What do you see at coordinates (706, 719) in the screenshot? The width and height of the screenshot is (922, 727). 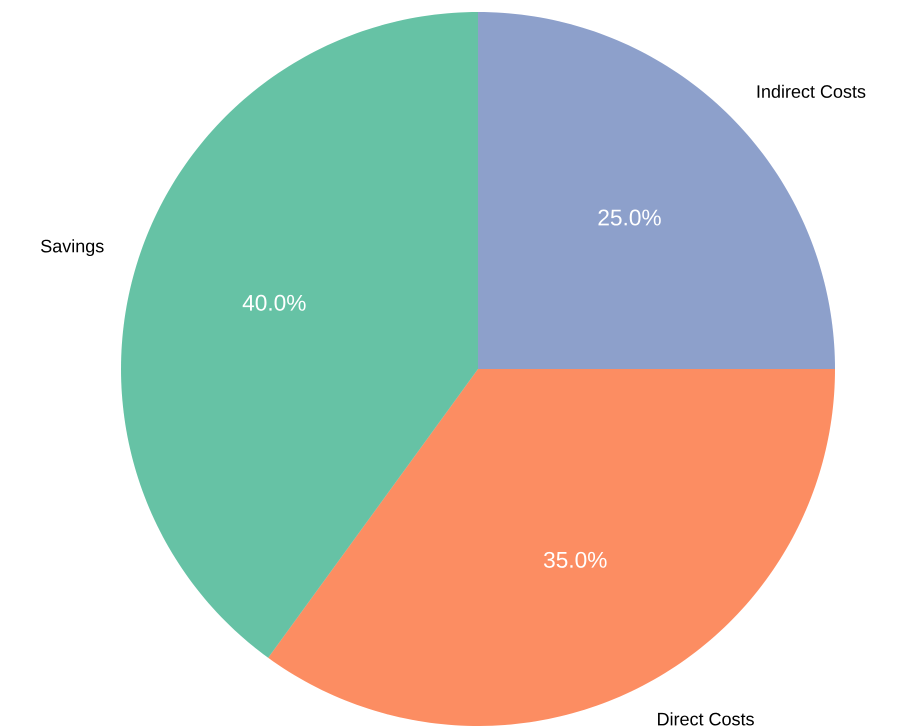 I see `slice-label: Direct Costs` at bounding box center [706, 719].